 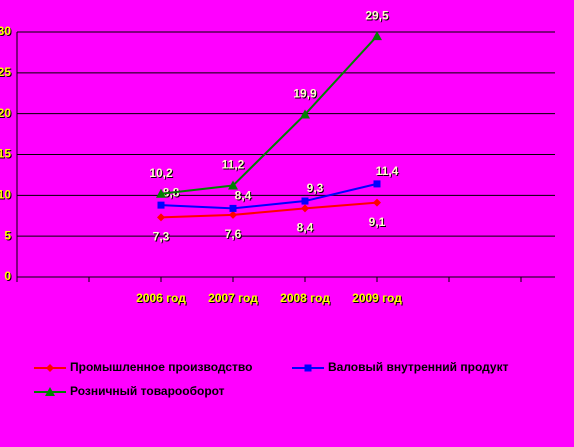 What do you see at coordinates (161, 173) in the screenshot?
I see `data-label: 10,2` at bounding box center [161, 173].